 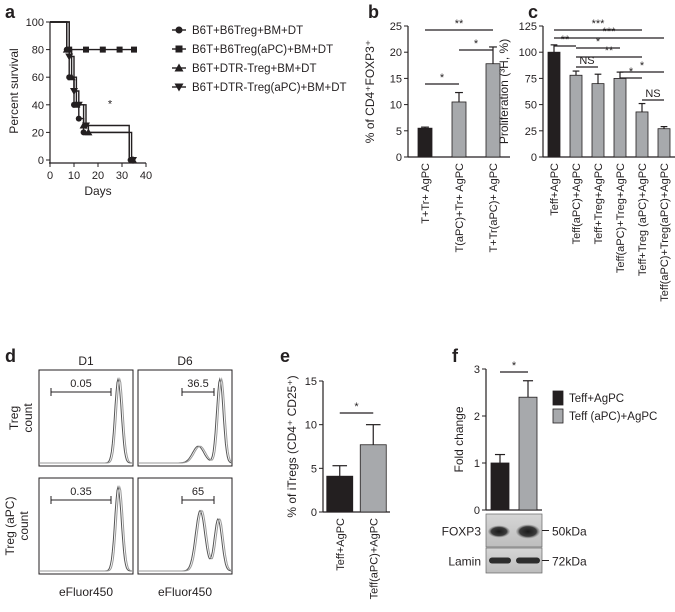 I want to click on column-title: D6, so click(x=185, y=361).